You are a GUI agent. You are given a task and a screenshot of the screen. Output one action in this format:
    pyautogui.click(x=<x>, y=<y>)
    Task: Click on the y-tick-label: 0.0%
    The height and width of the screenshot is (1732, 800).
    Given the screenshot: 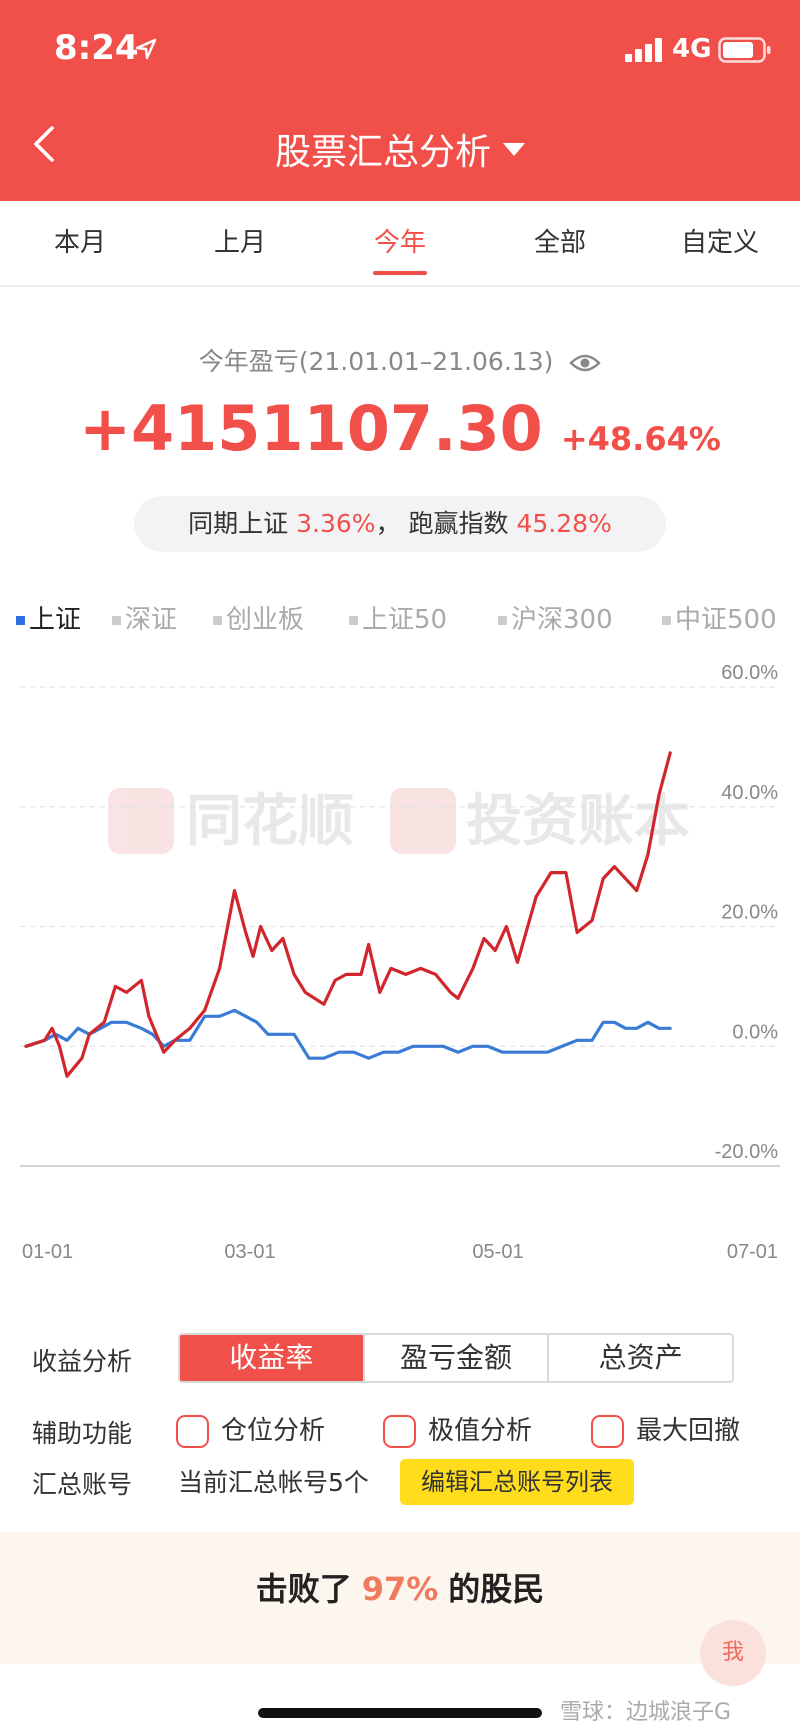 What is the action you would take?
    pyautogui.click(x=755, y=1032)
    